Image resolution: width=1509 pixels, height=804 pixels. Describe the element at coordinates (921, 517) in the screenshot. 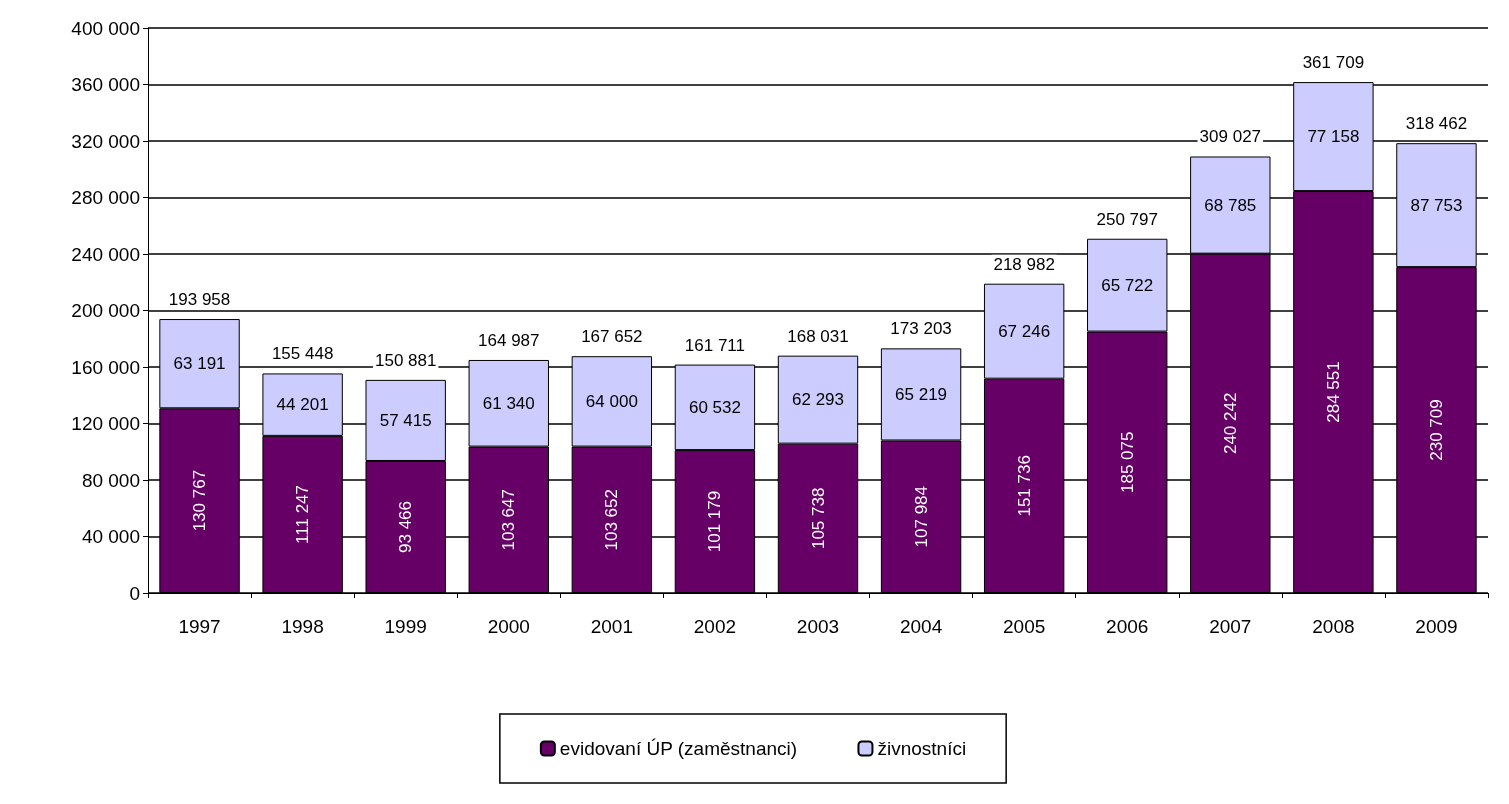

I see `data-label: 107 984` at that location.